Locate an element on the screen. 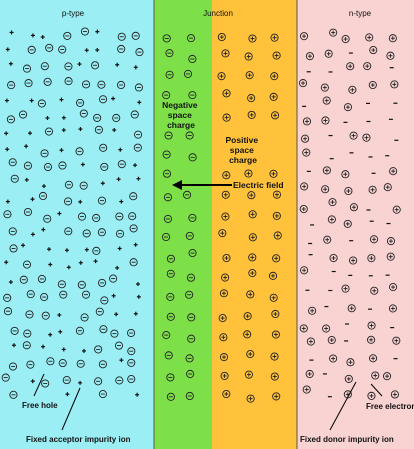  negative-label-line: charge is located at coordinates (181, 125).